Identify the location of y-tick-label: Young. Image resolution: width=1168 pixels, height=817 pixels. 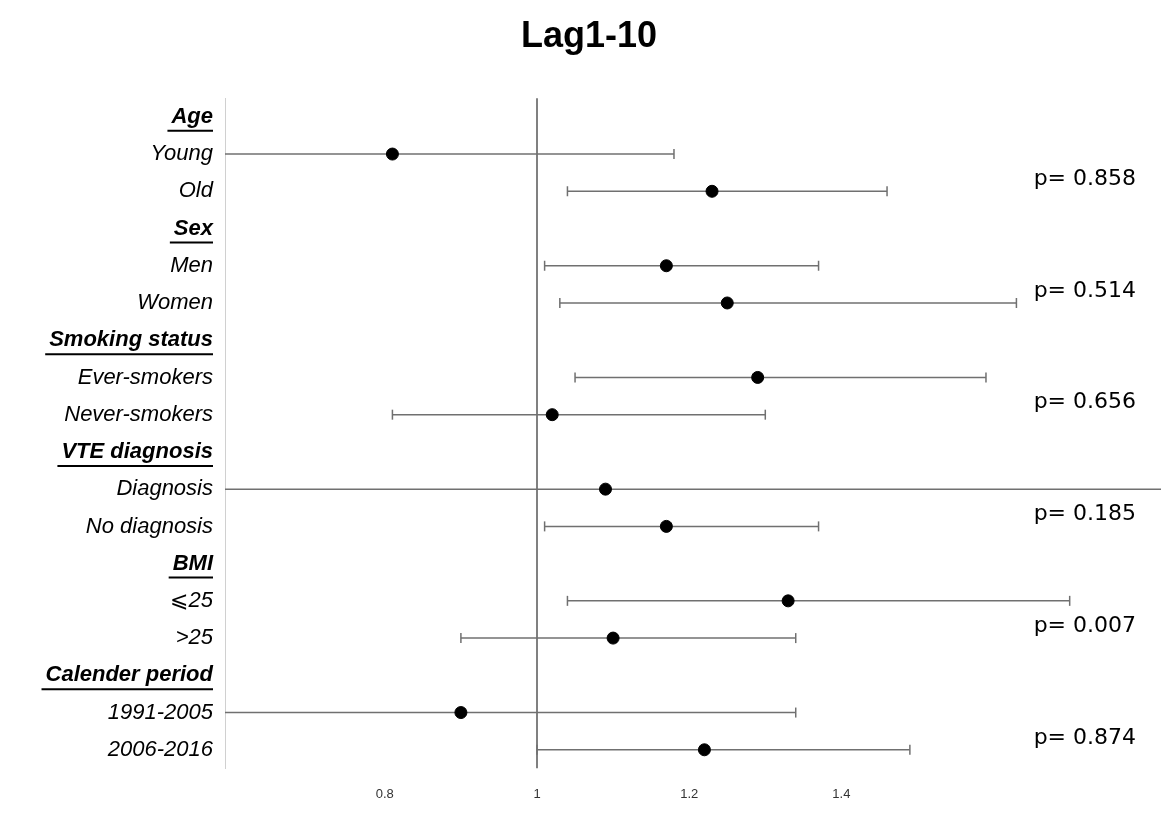
(182, 153).